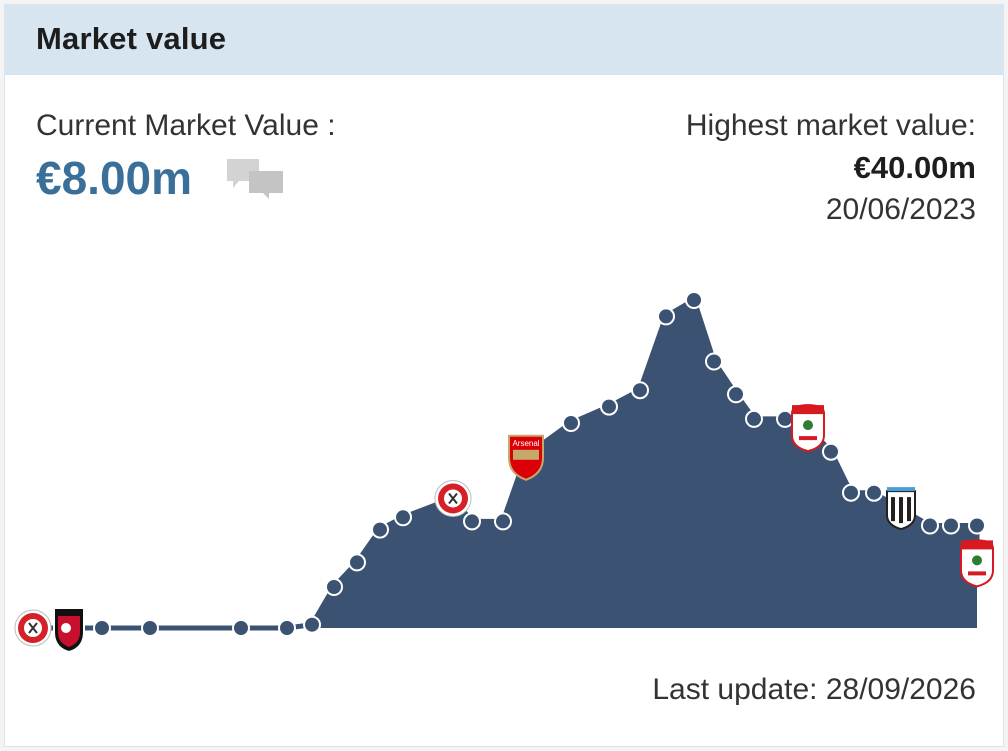  Describe the element at coordinates (525, 443) in the screenshot. I see `club-crest-label: Arsenal` at that location.